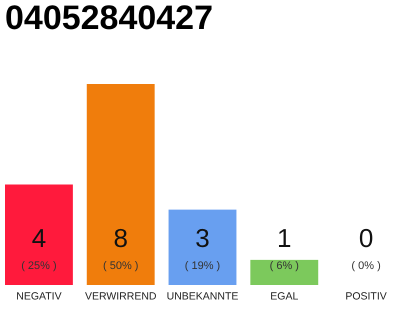  Describe the element at coordinates (202, 296) in the screenshot. I see `x-tick-label: UNBEKANNTE` at that location.